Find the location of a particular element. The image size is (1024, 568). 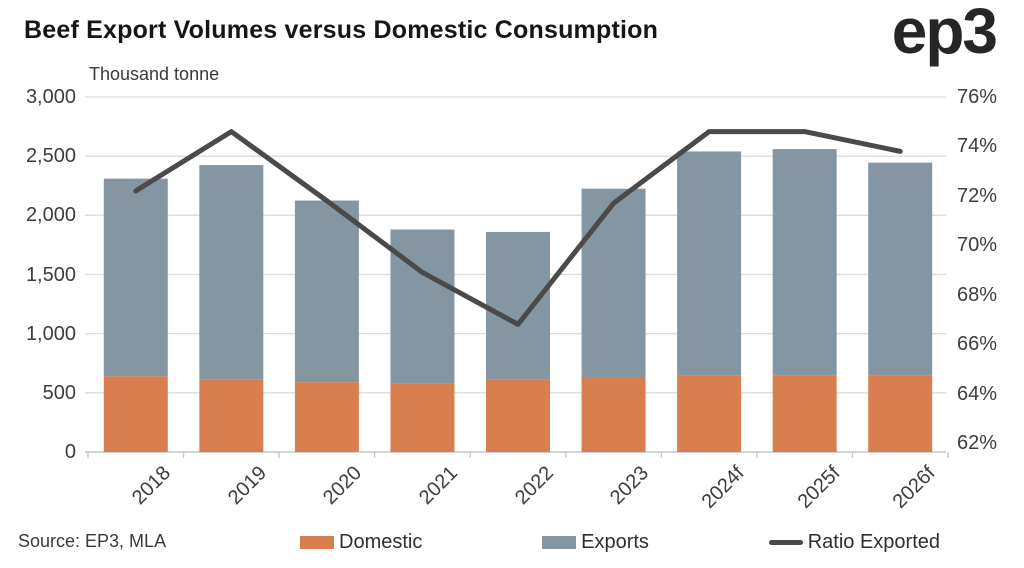

bar-domestic-2020 is located at coordinates (326, 417).